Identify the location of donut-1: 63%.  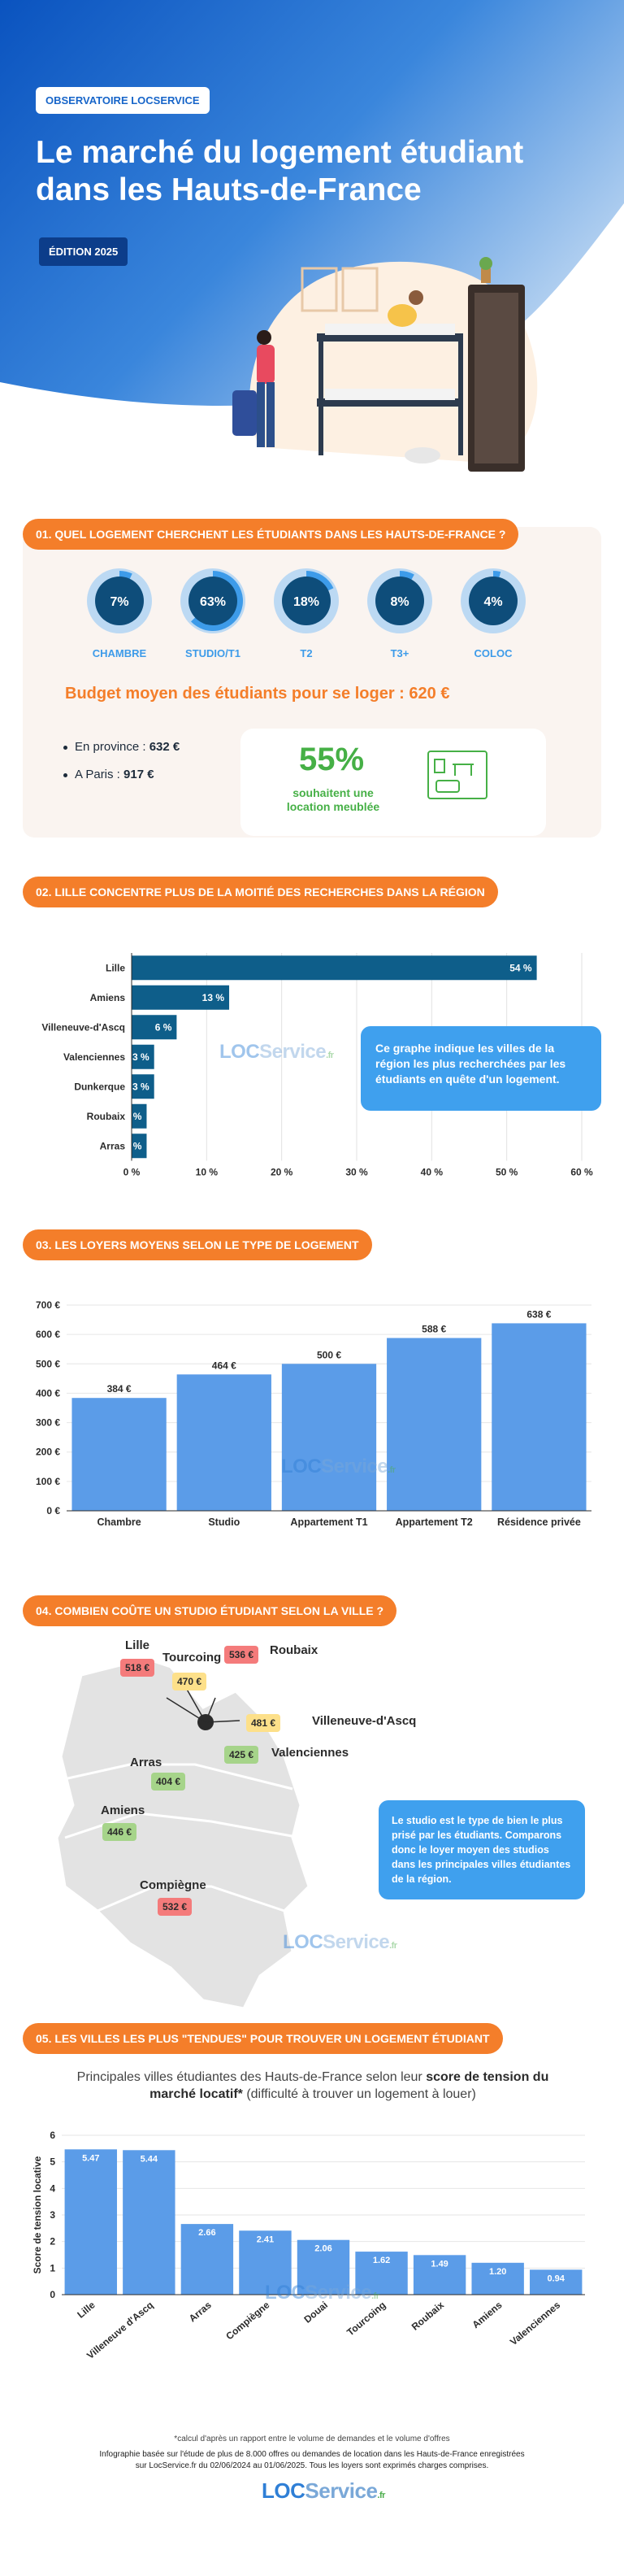
(212, 601).